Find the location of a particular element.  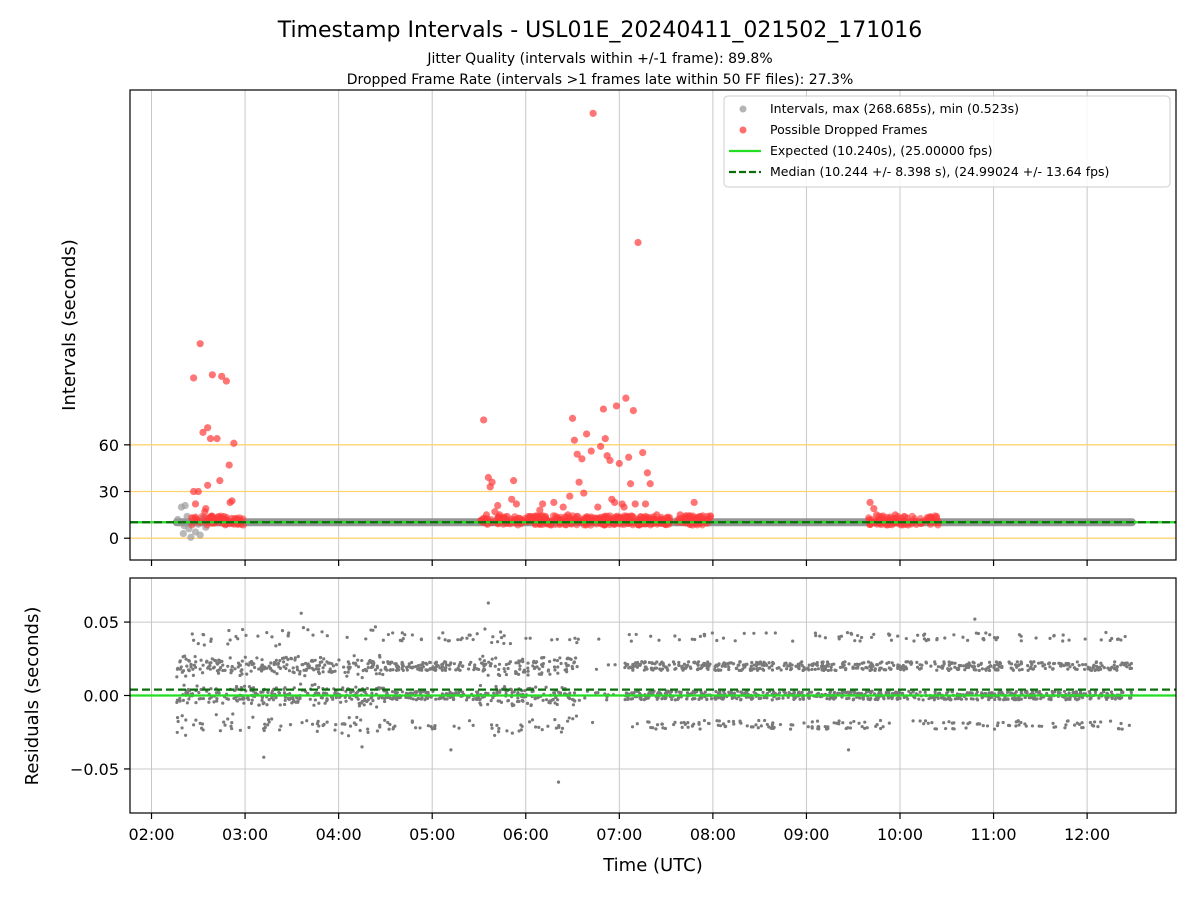

interval-point is located at coordinates (185, 505).